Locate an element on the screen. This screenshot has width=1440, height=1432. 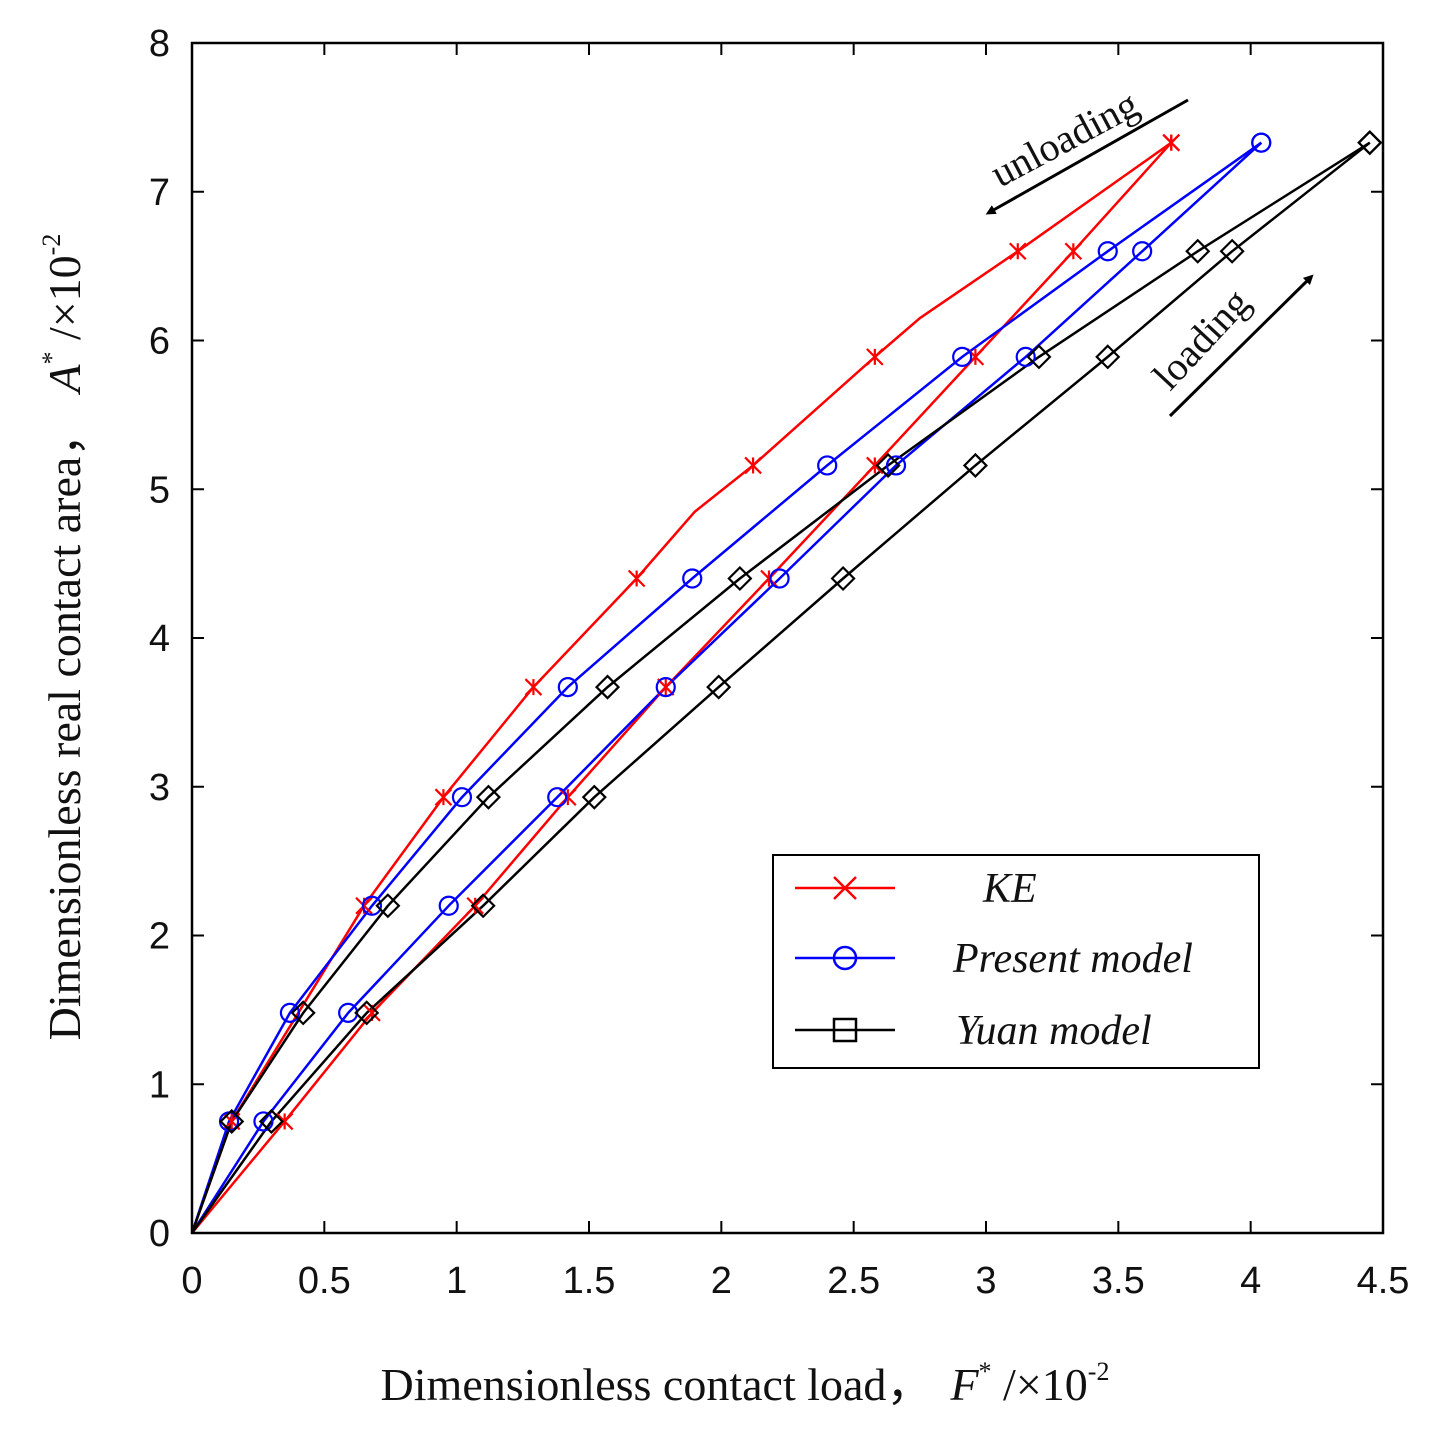
legend: KE Present model Yuan model is located at coordinates (1016, 961).